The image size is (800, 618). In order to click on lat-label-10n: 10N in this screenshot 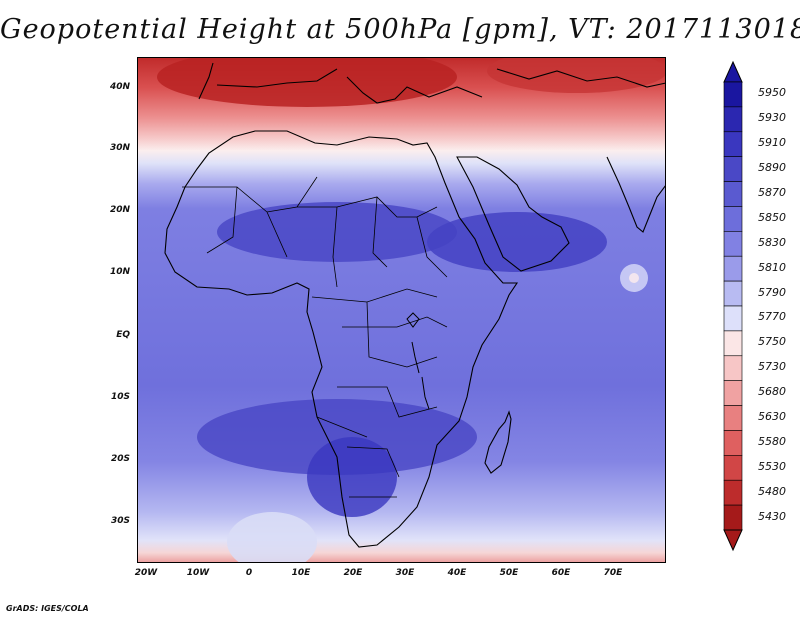, I will do `click(119, 272)`.